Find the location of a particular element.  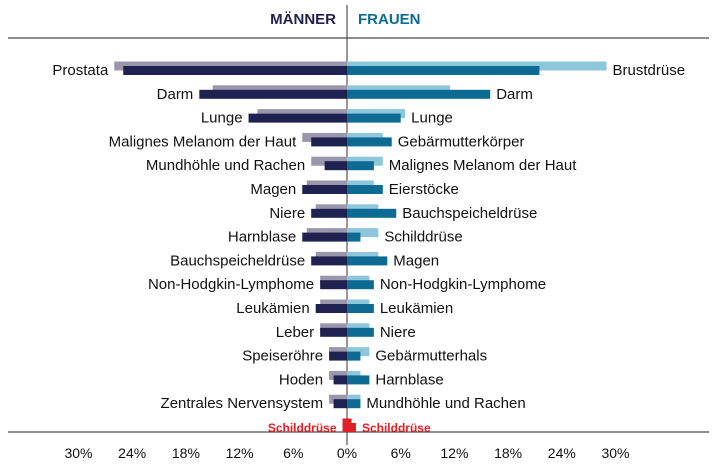

panel-title-men: MÄNNER is located at coordinates (303, 19).